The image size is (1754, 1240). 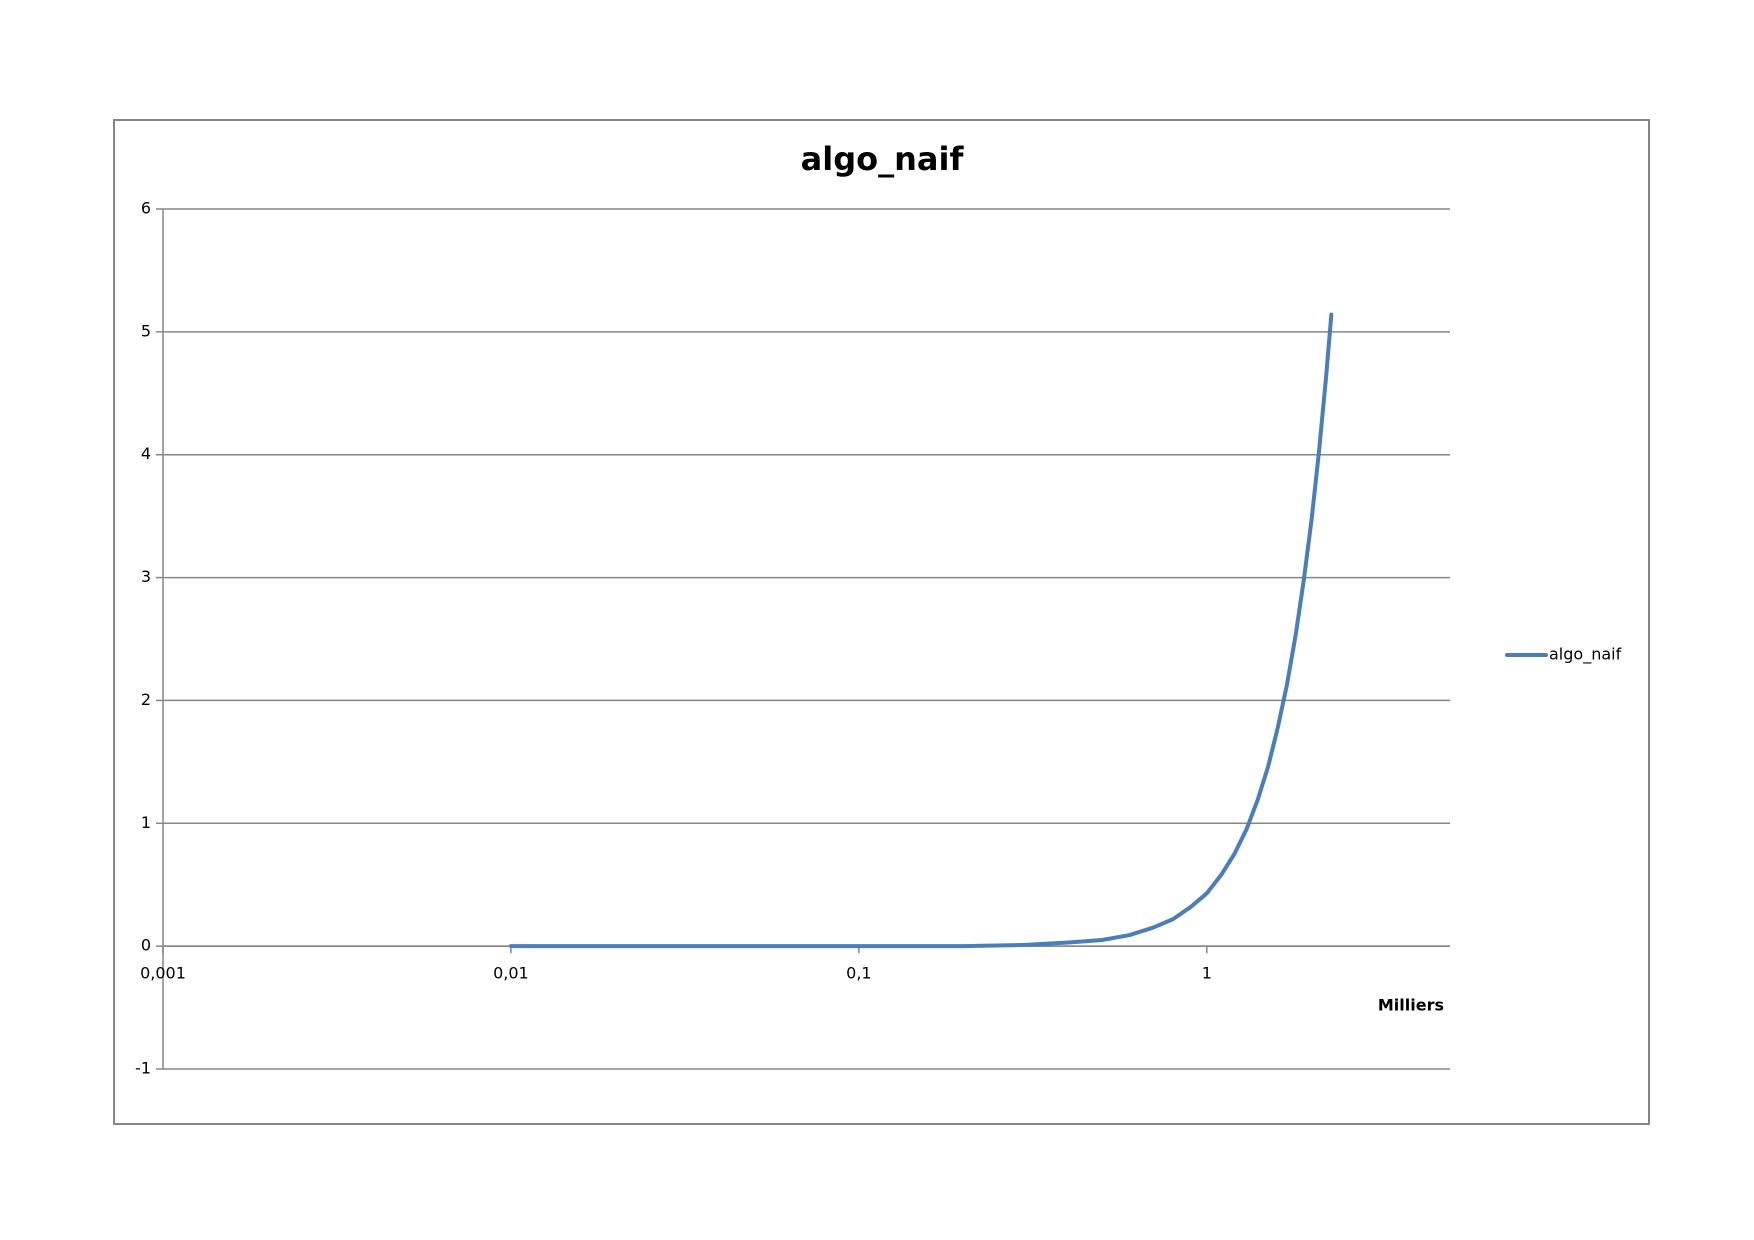 I want to click on x-tick-label: 0,1, so click(x=858, y=973).